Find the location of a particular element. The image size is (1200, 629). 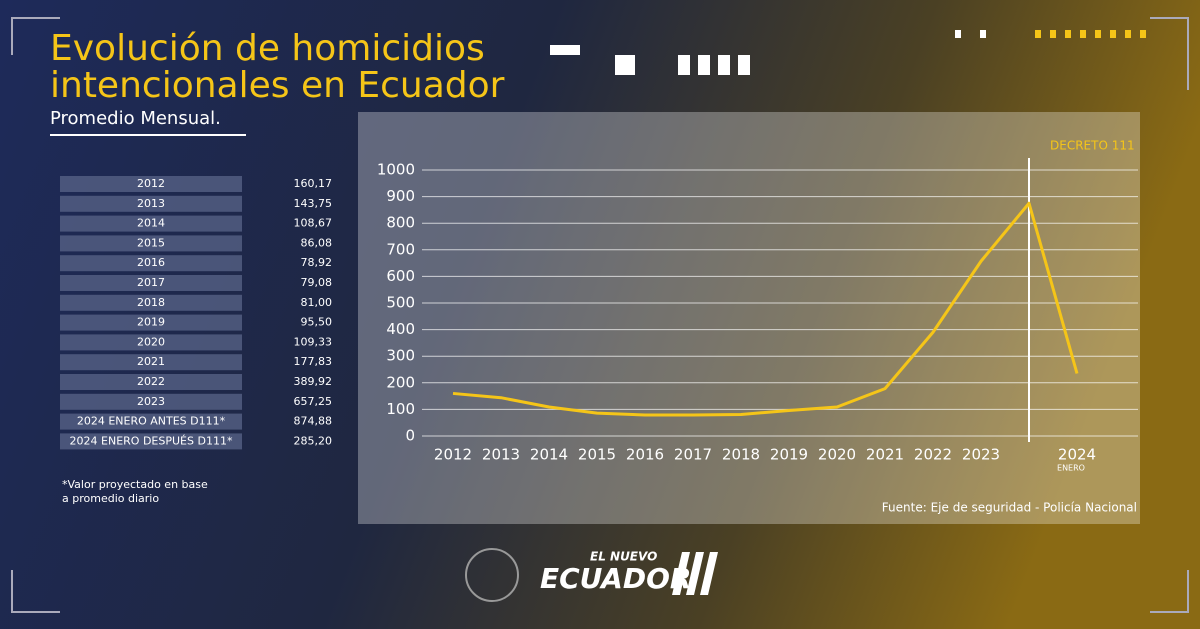

logo-top: EL NUEVO is located at coordinates (623, 557).